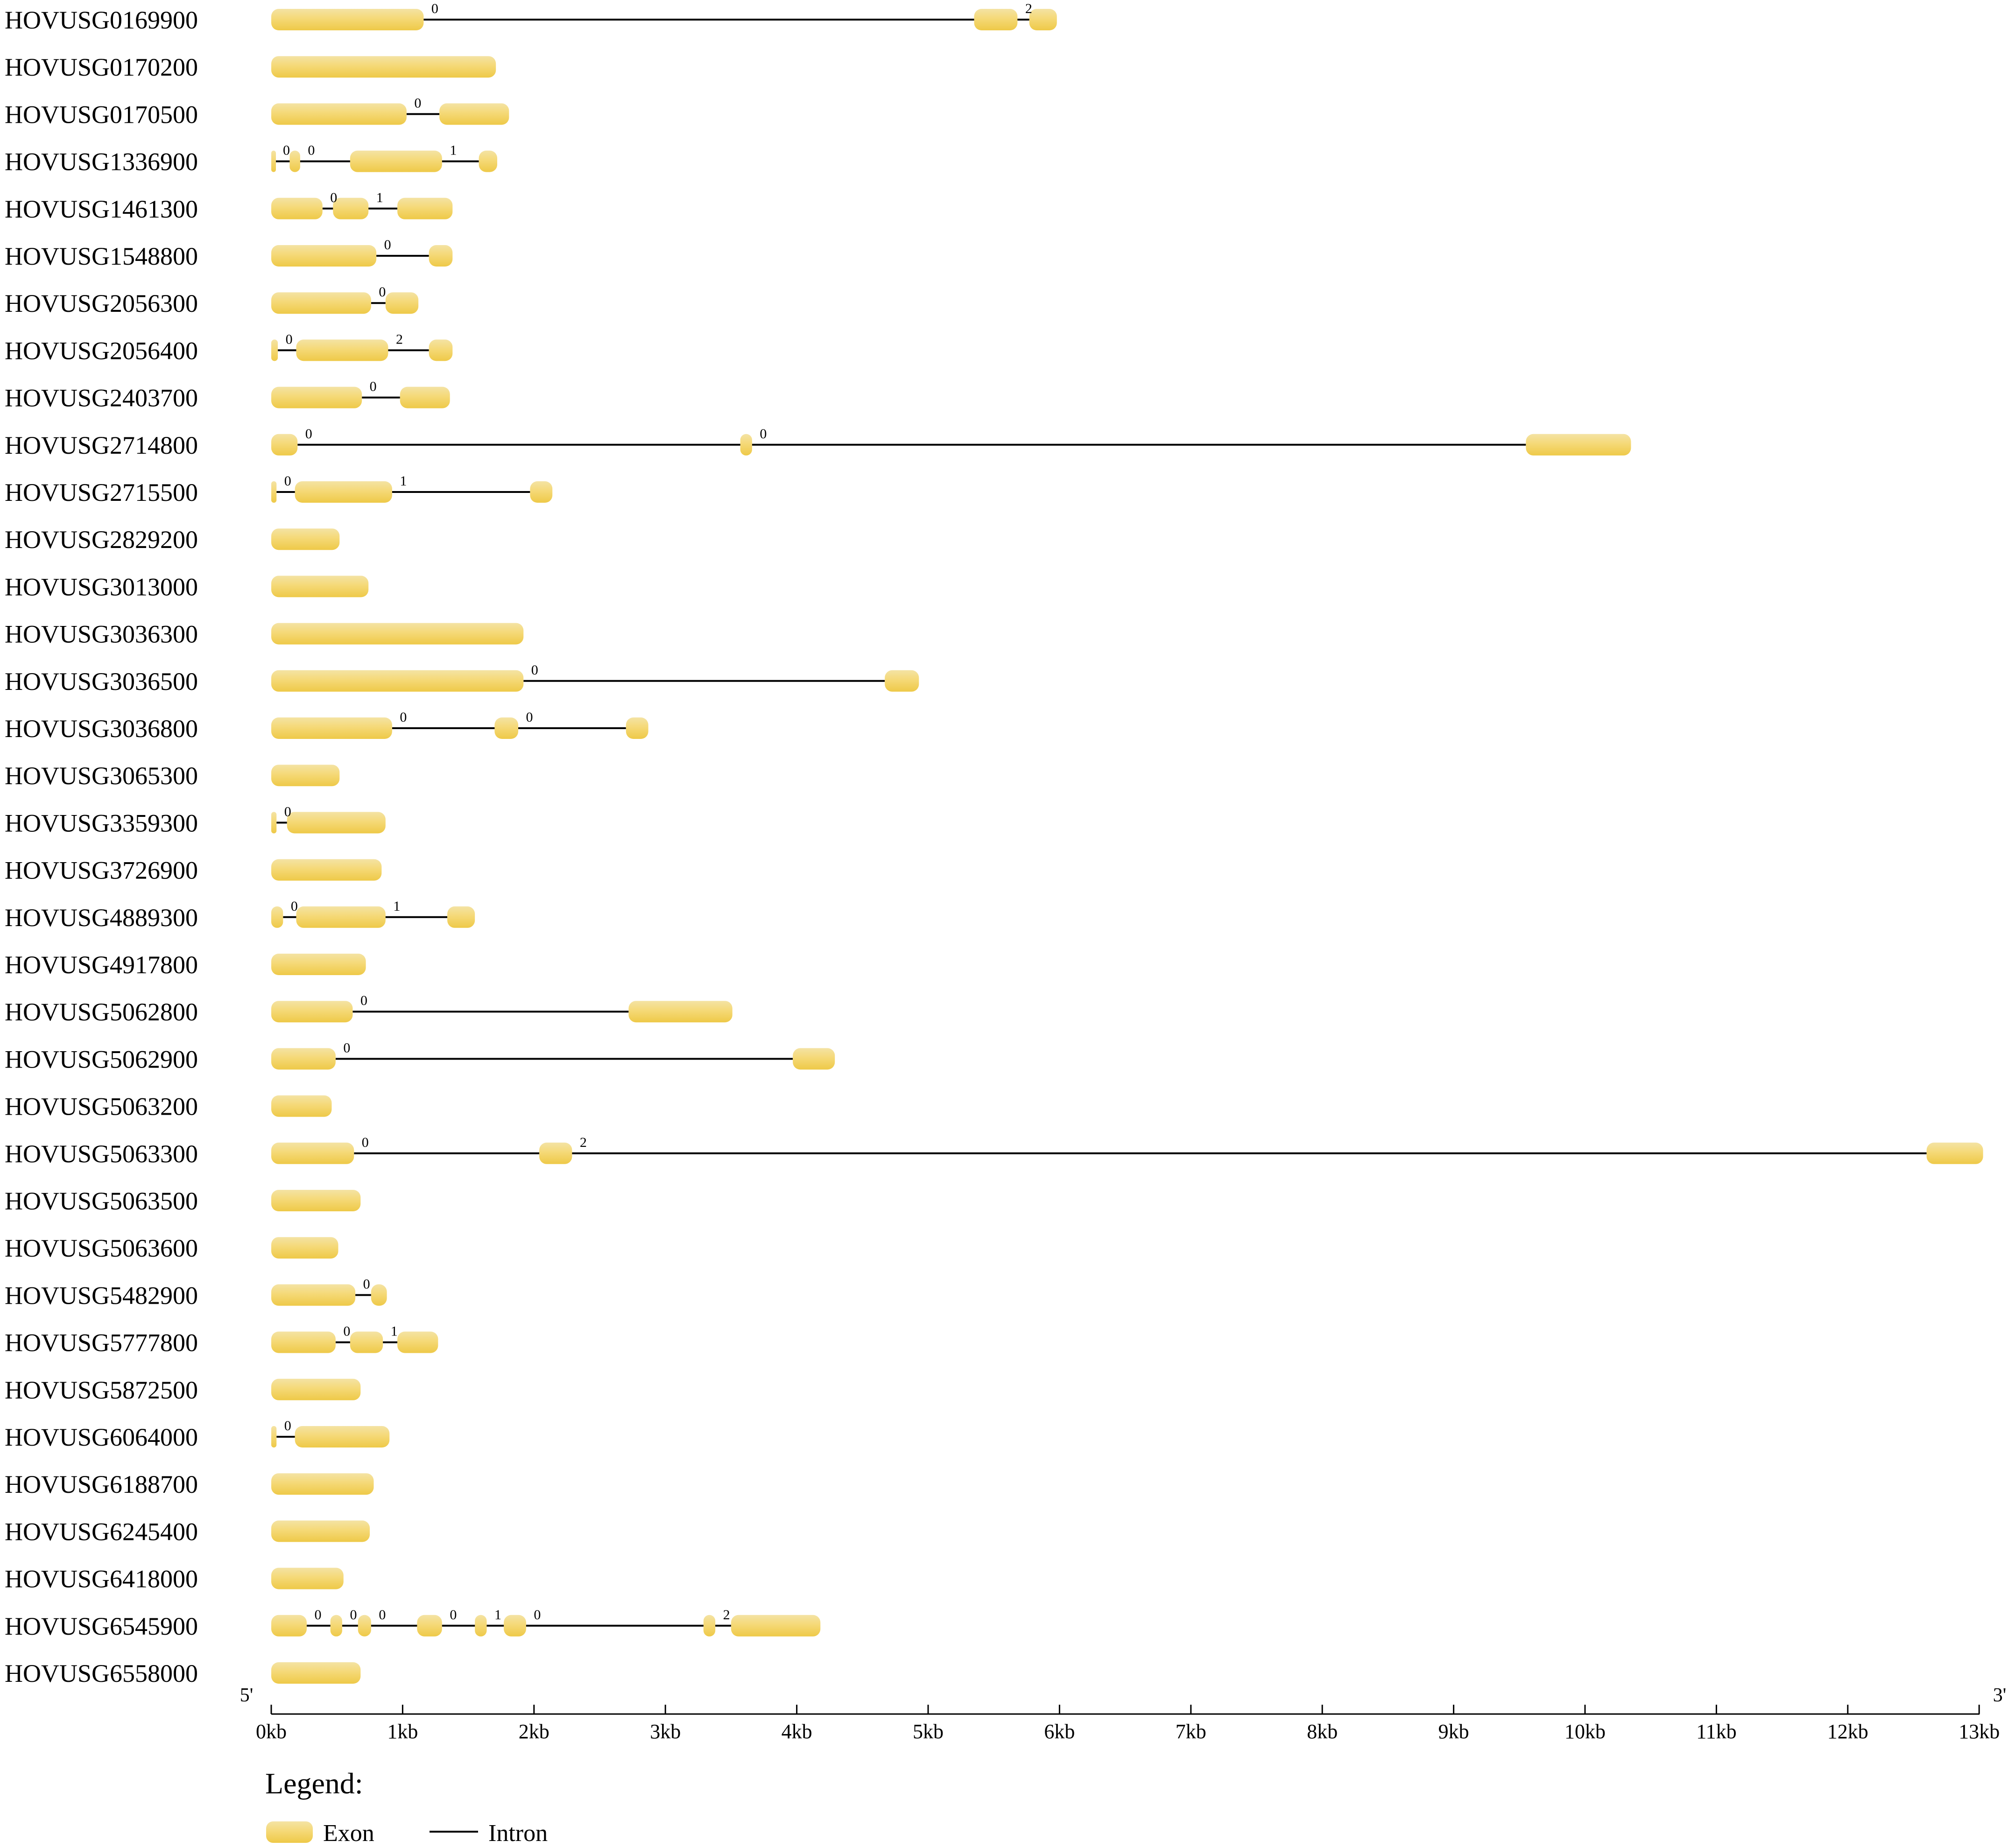 Image resolution: width=2015 pixels, height=1848 pixels. I want to click on gene-row: HOVUSG2056300 0, so click(212, 300).